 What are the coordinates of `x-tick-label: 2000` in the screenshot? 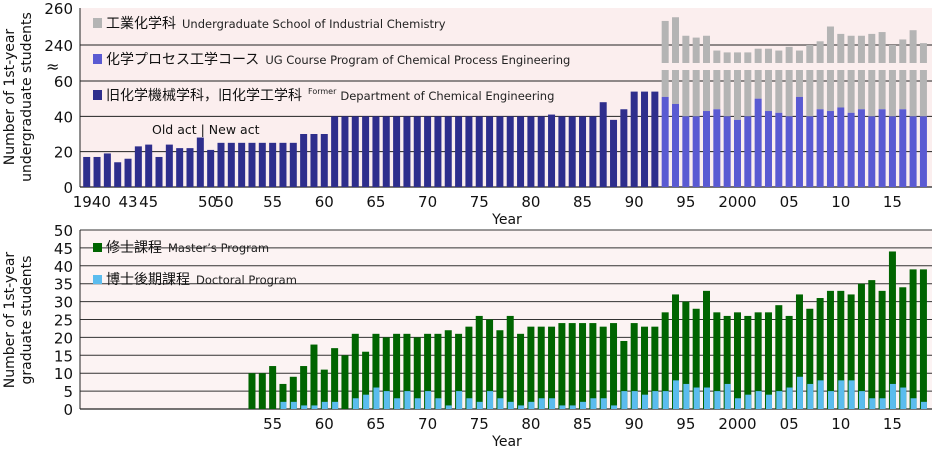 It's located at (737, 424).